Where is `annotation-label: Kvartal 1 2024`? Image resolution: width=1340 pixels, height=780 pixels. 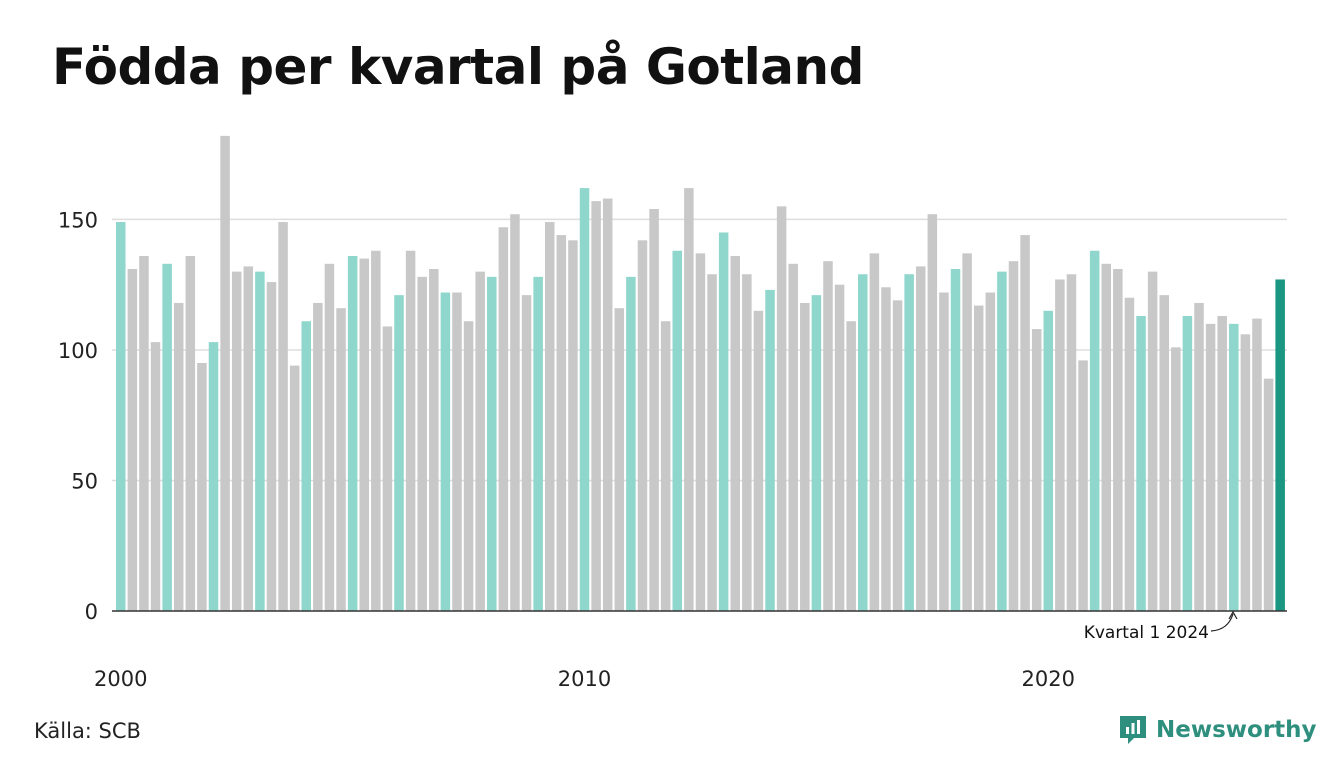
annotation-label: Kvartal 1 2024 is located at coordinates (1146, 633).